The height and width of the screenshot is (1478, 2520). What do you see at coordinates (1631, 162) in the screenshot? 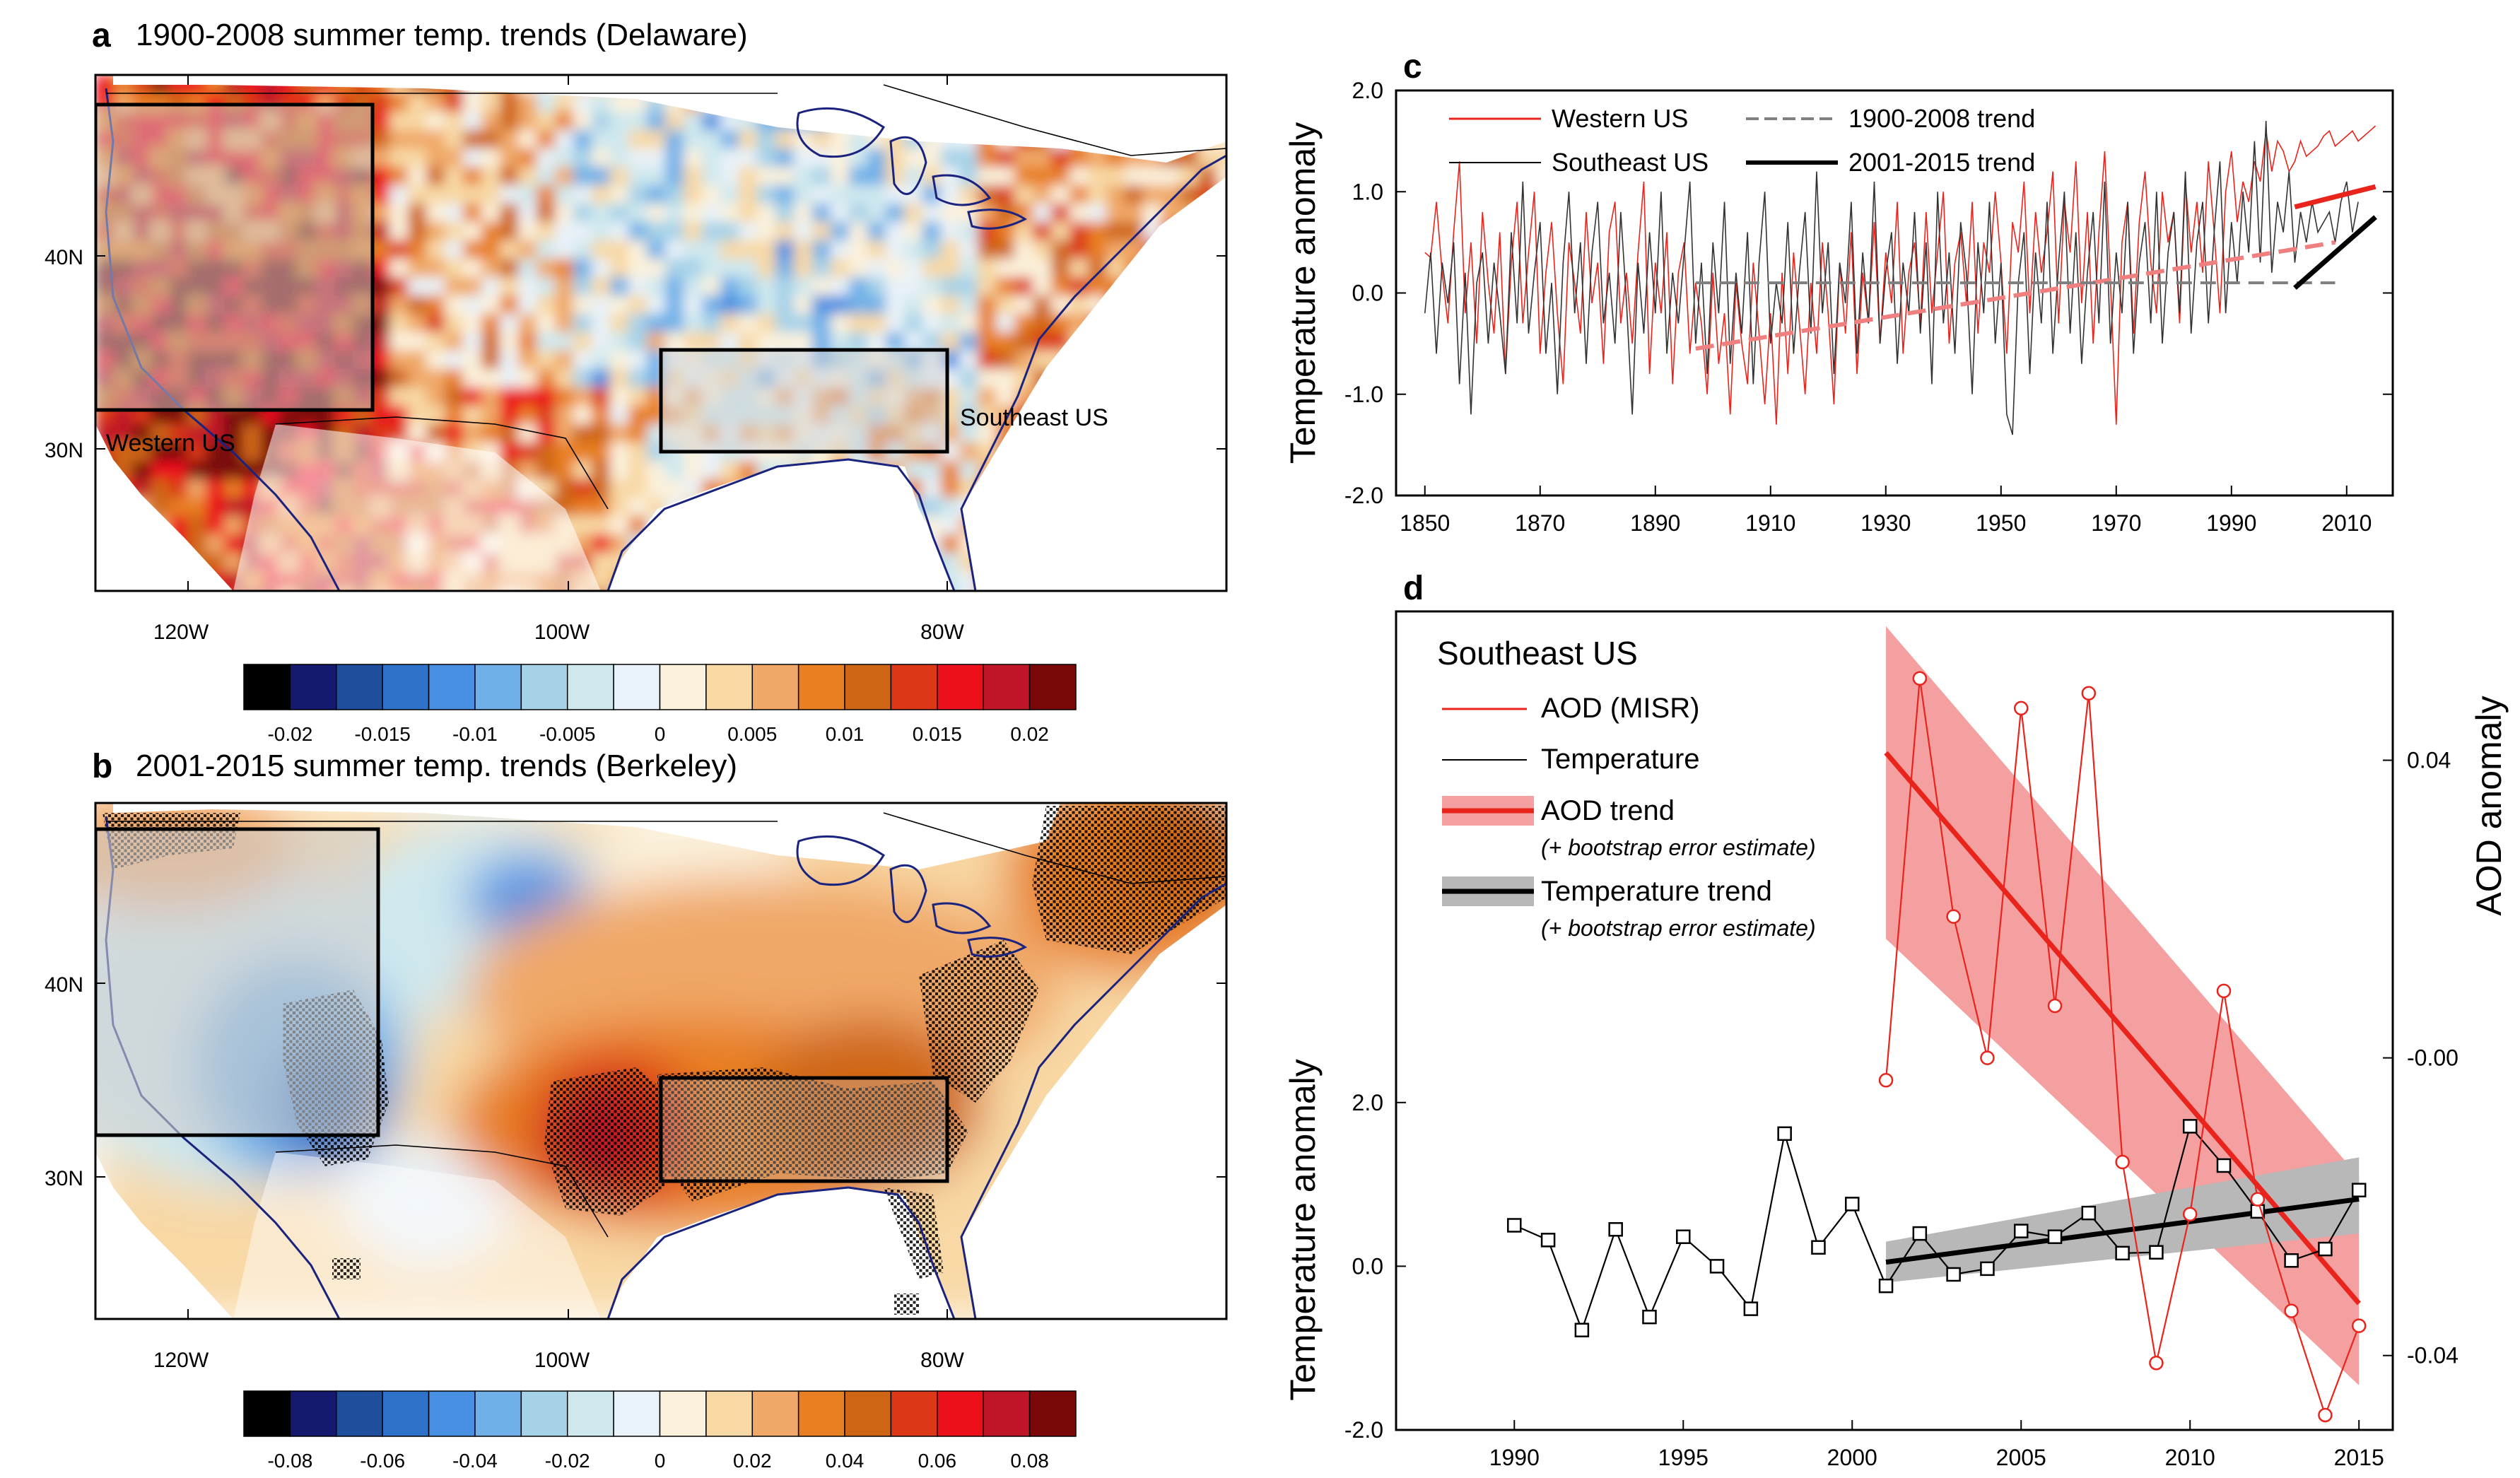
I see `panel-c-legend-label: Southeast US` at bounding box center [1631, 162].